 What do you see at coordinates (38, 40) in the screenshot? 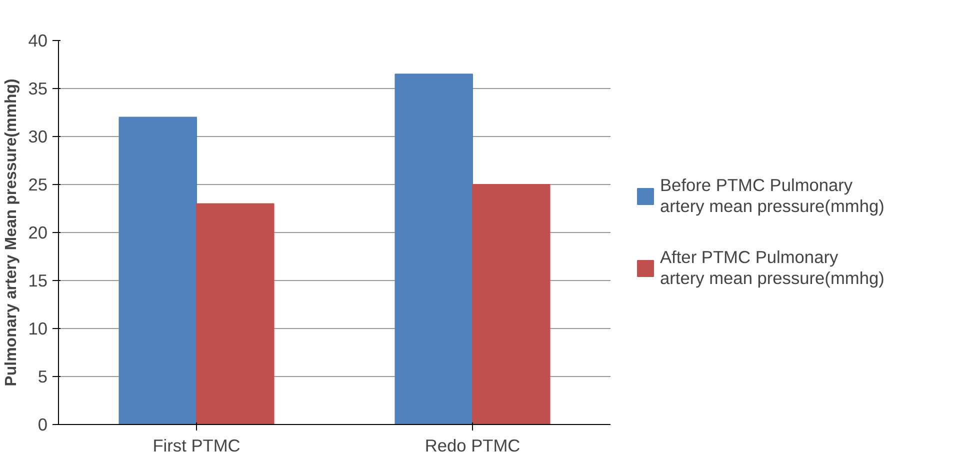
I see `y-tick-label: 40` at bounding box center [38, 40].